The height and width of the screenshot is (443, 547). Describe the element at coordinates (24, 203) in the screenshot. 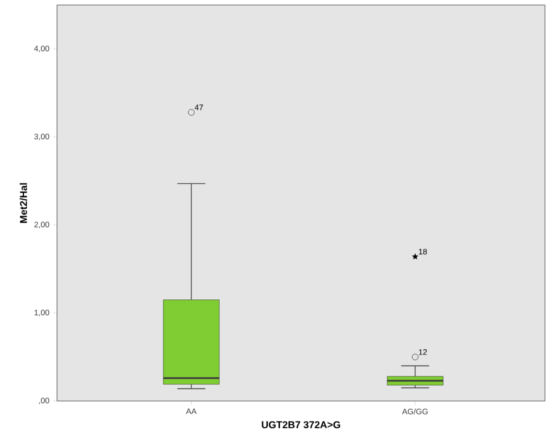

I see `y-axis-title: Met2/Hal` at that location.